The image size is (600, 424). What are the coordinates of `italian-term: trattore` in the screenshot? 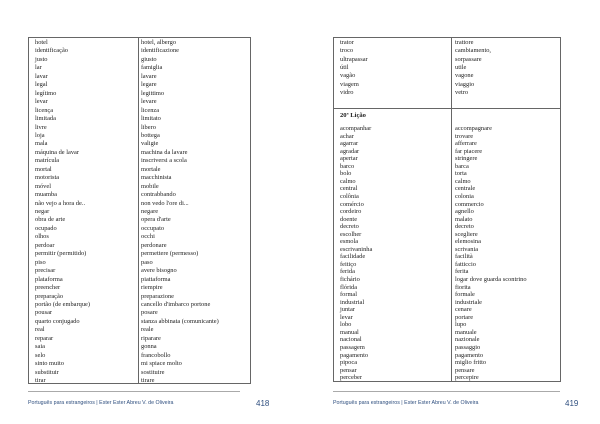 It's located at (464, 42).